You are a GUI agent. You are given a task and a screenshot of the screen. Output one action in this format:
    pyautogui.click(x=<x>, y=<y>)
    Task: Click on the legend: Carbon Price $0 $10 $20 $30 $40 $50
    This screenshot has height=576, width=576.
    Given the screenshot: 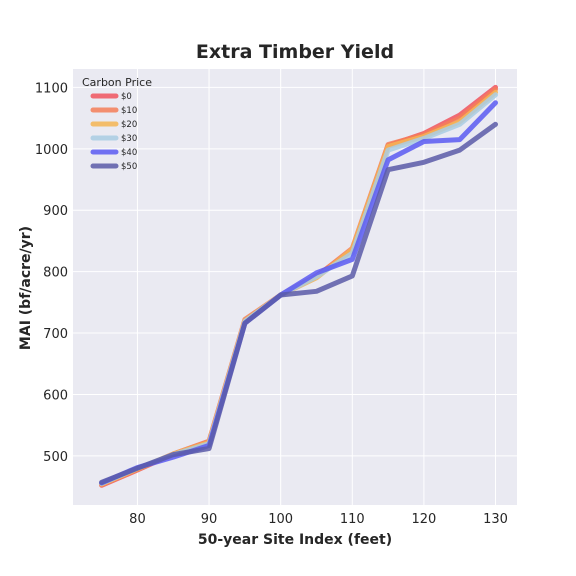 What is the action you would take?
    pyautogui.click(x=117, y=124)
    